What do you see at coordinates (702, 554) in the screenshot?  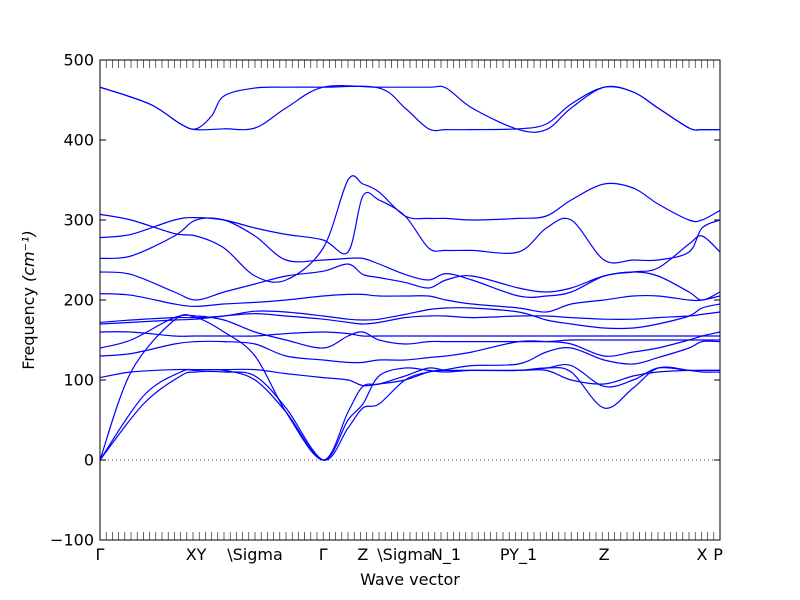 I see `x-tick-label: X` at bounding box center [702, 554].